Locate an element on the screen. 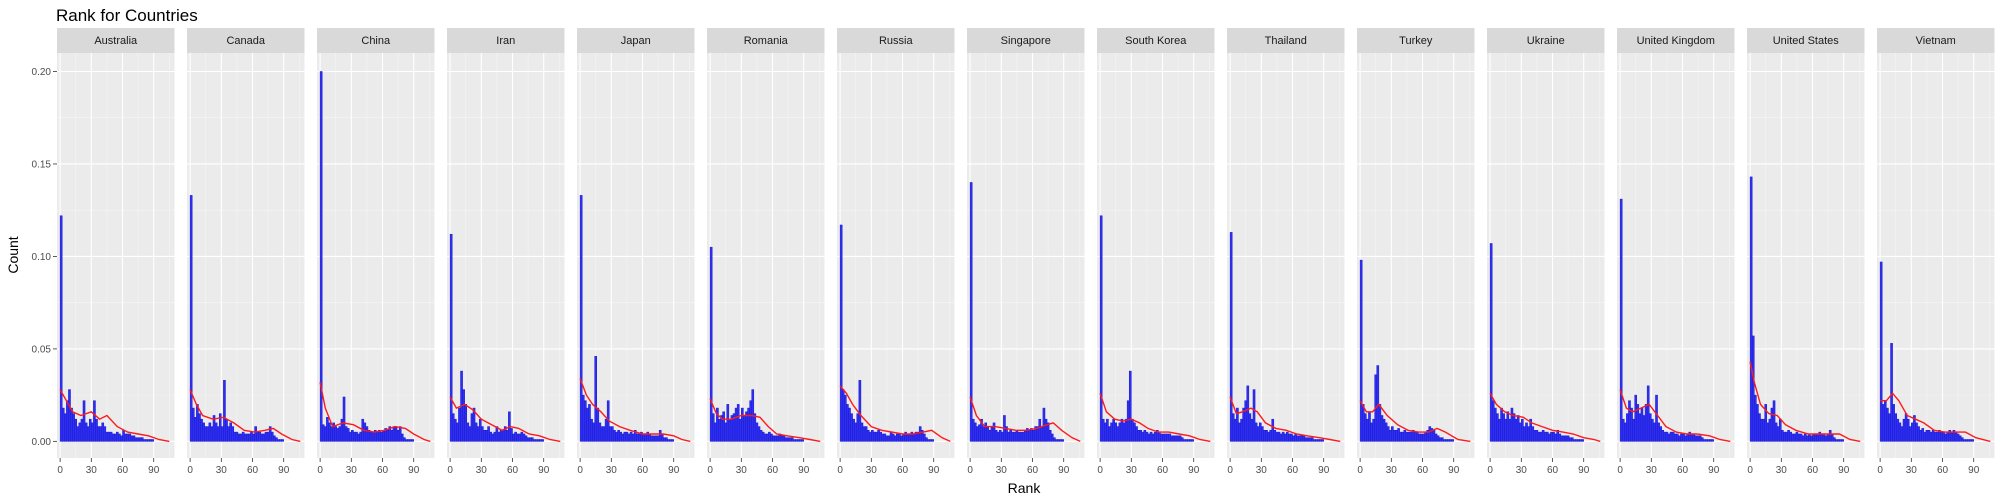 The image size is (2000, 500). facet-panel: United Kingdom 0 30 60 90 is located at coordinates (1676, 252).